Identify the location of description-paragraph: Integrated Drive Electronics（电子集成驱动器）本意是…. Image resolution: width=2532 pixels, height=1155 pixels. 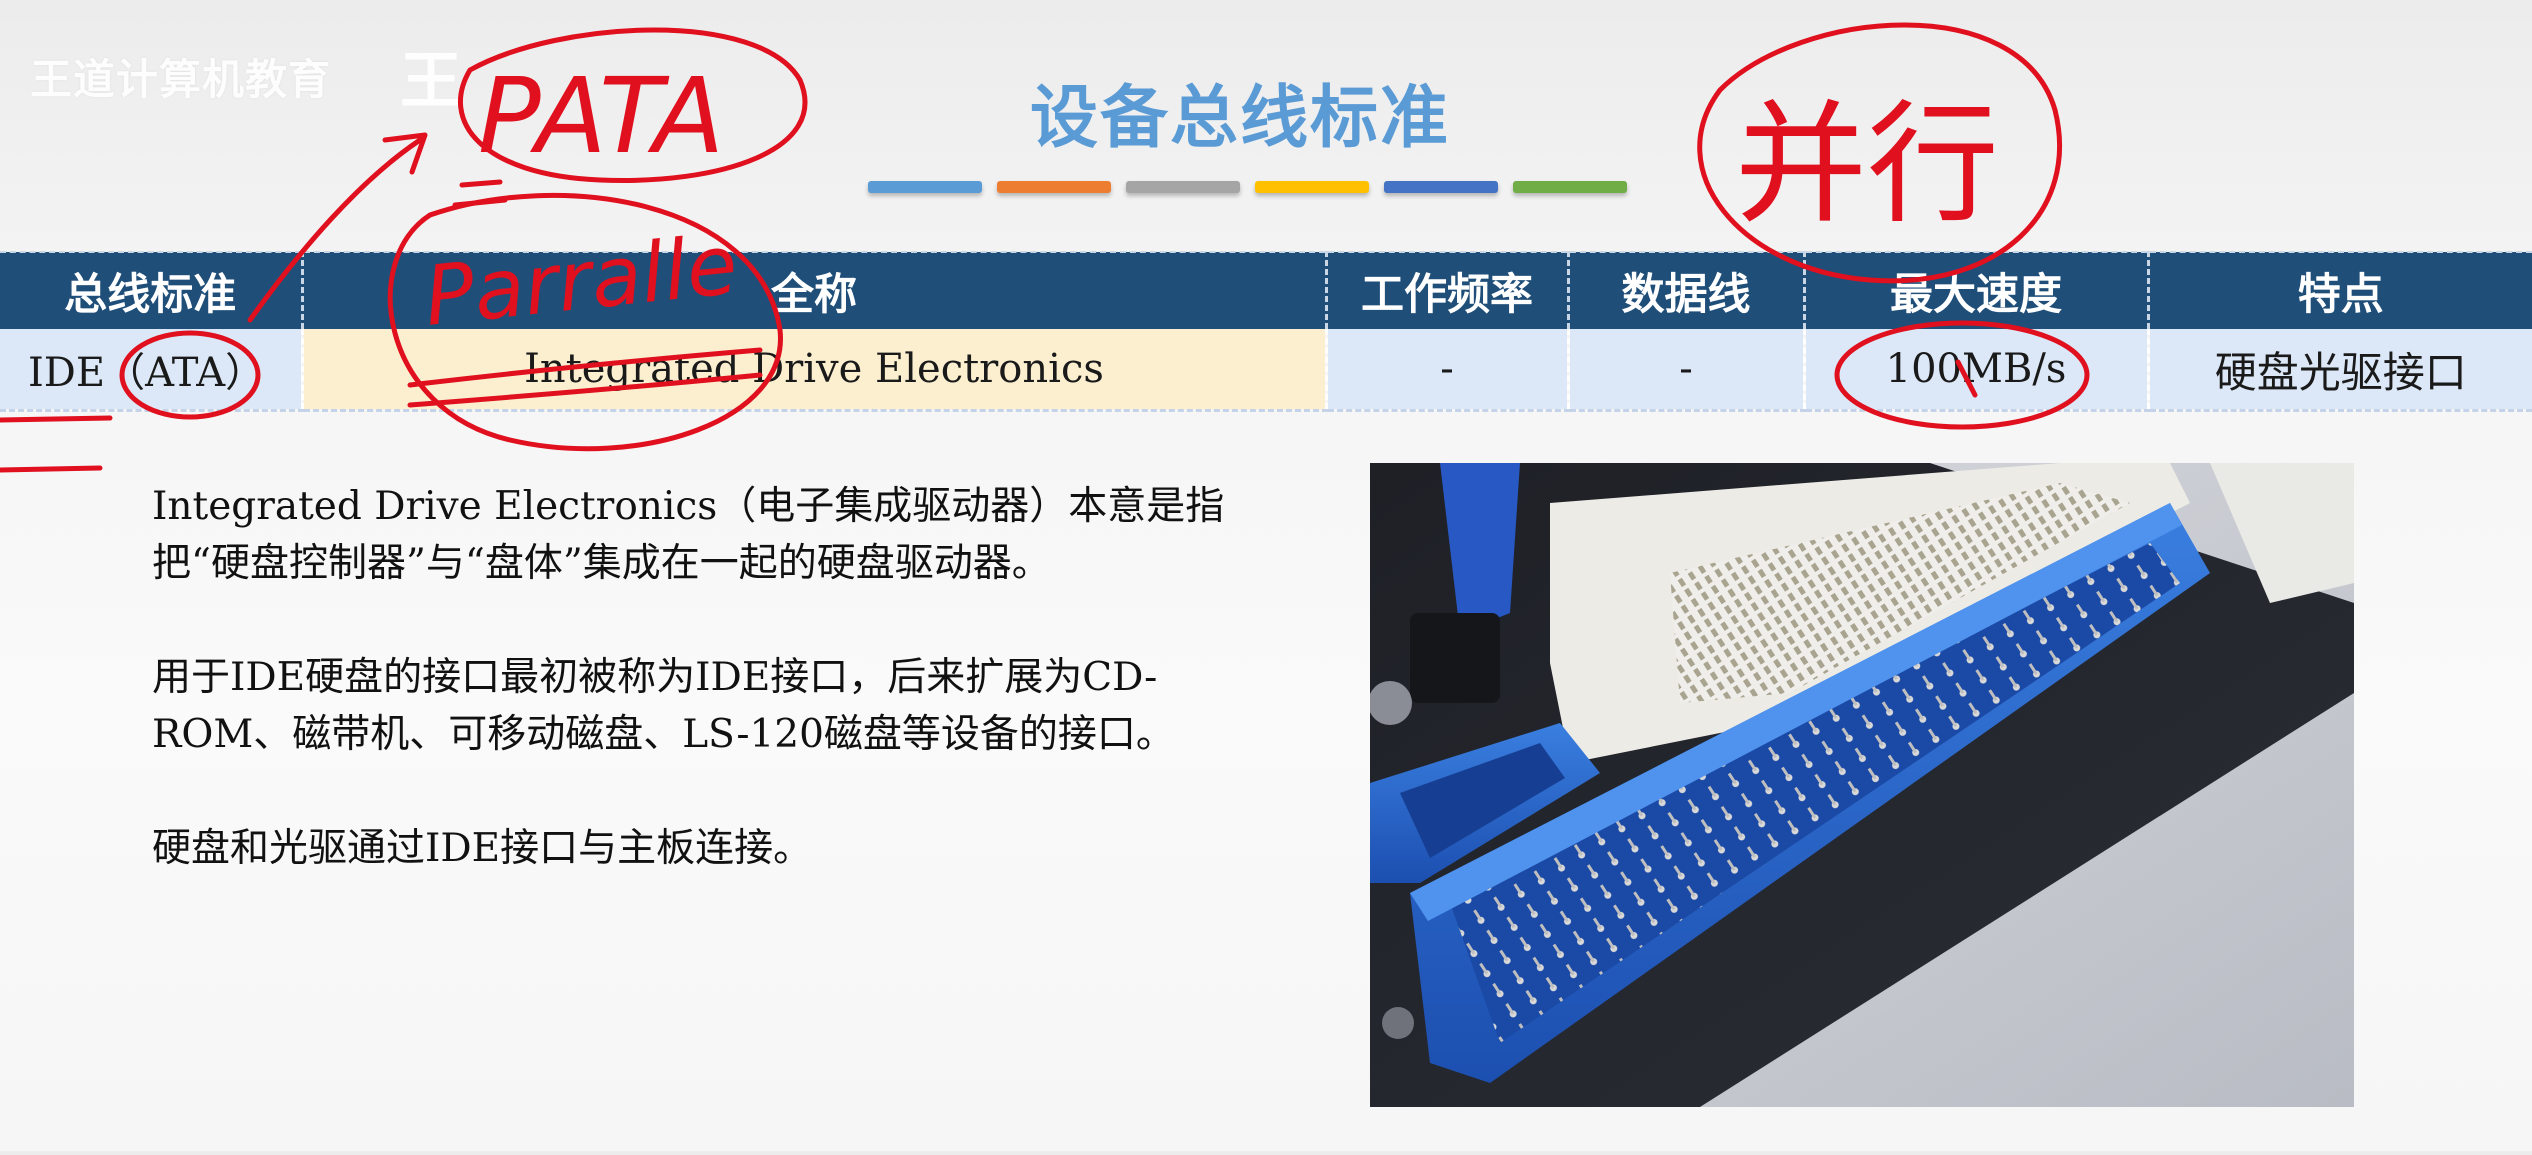
(688, 535).